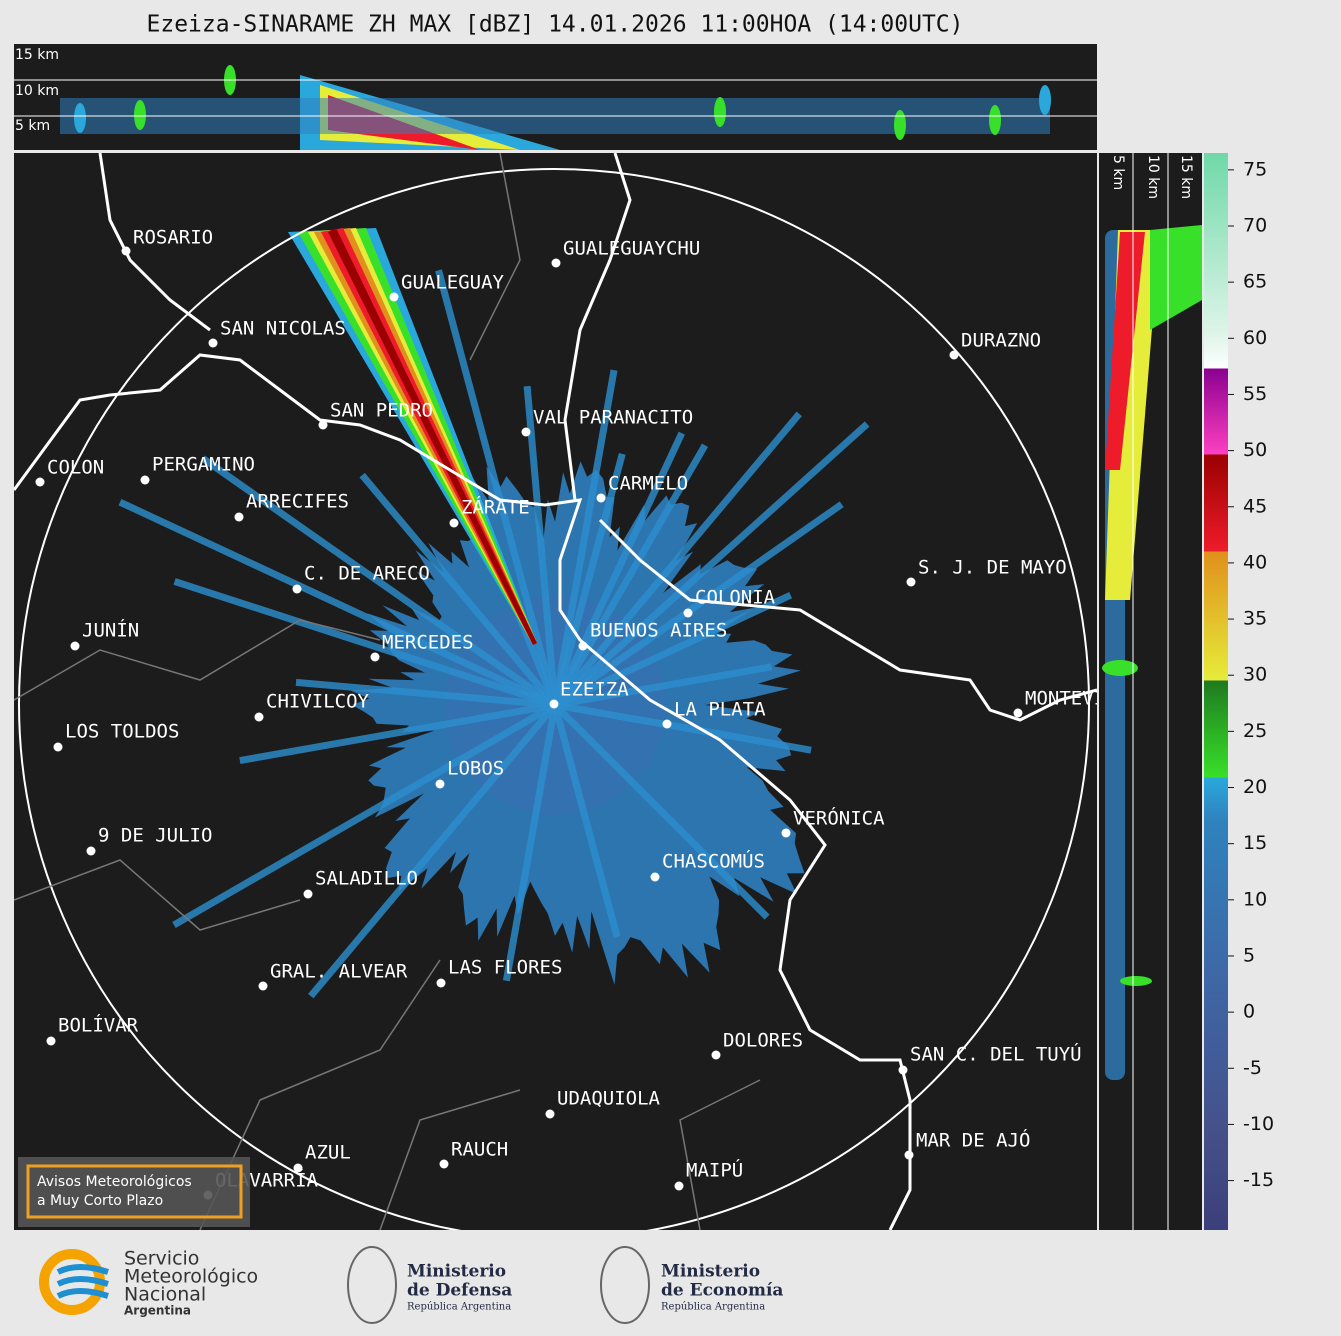 This screenshot has height=1336, width=1341. I want to click on warning-bg, so click(134, 1192).